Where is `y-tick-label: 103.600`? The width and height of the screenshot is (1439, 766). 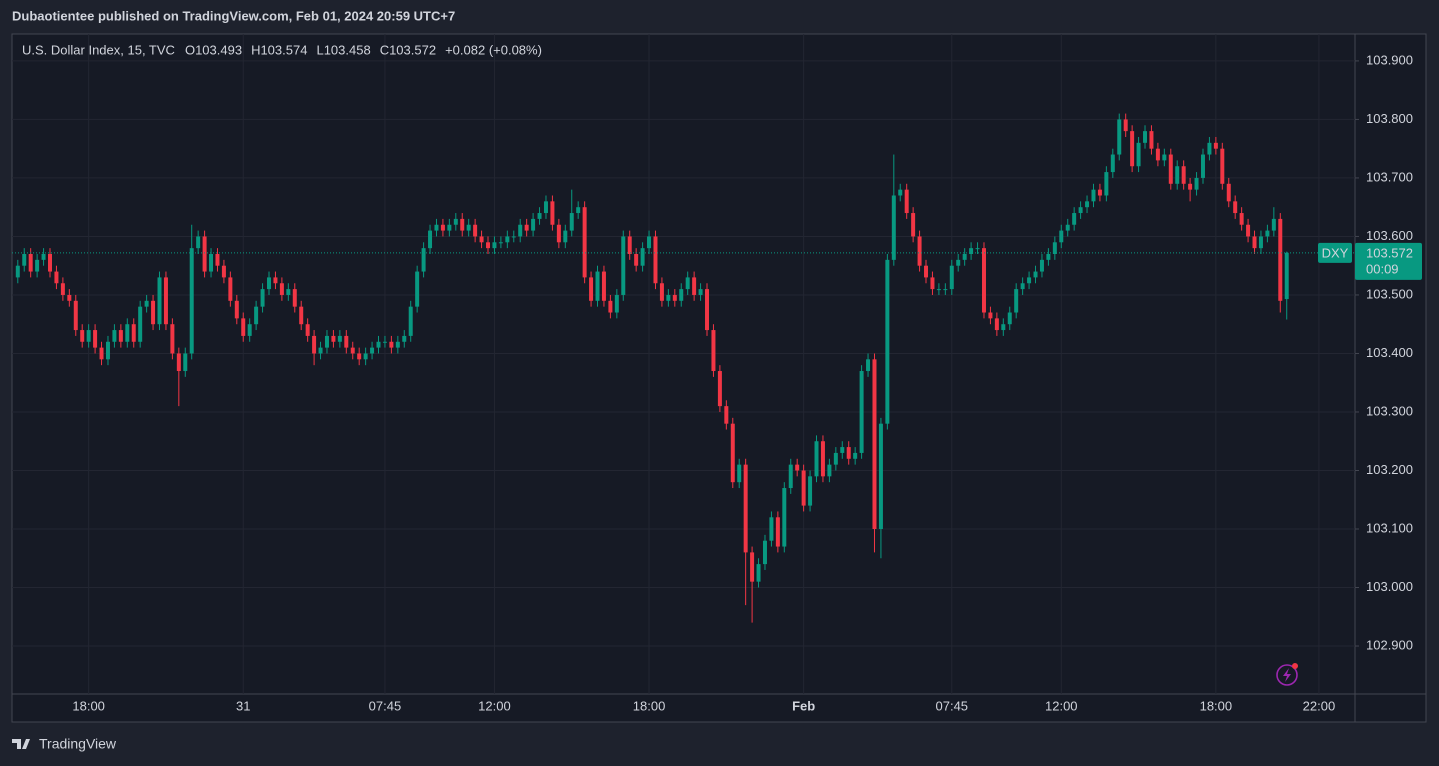 y-tick-label: 103.600 is located at coordinates (1389, 235).